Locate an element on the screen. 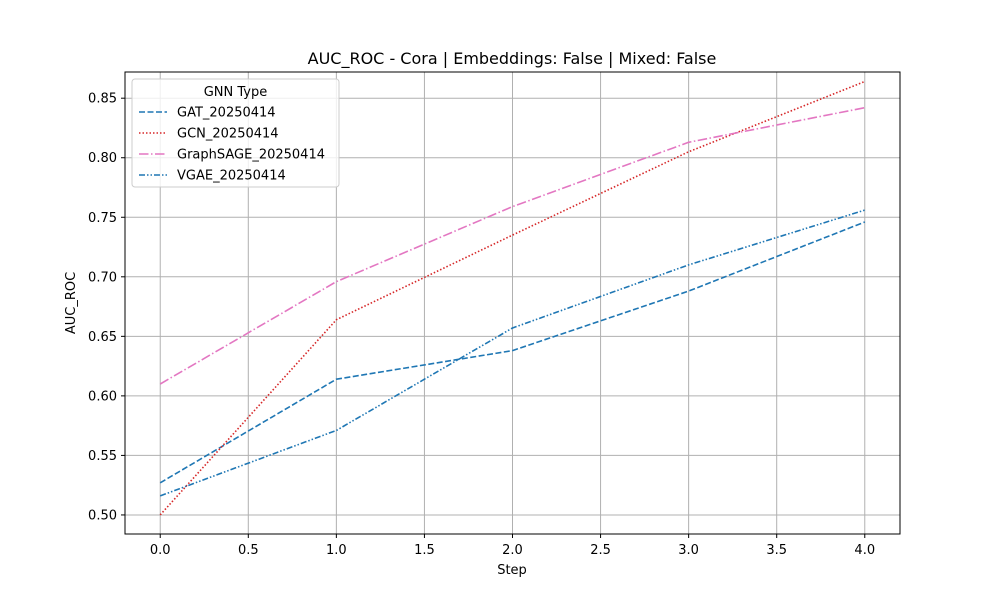 This screenshot has height=604, width=1000. y-tick-label: 0.80 is located at coordinates (102, 158).